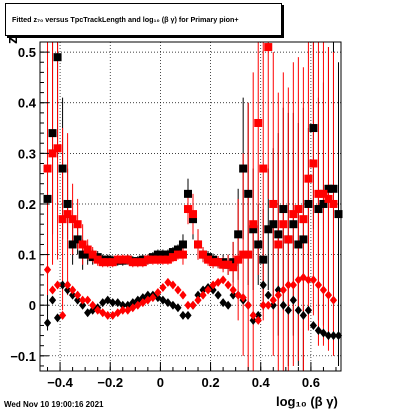 This screenshot has height=414, width=400. What do you see at coordinates (27, 103) in the screenshot?
I see `y-tick-label: 0.4` at bounding box center [27, 103].